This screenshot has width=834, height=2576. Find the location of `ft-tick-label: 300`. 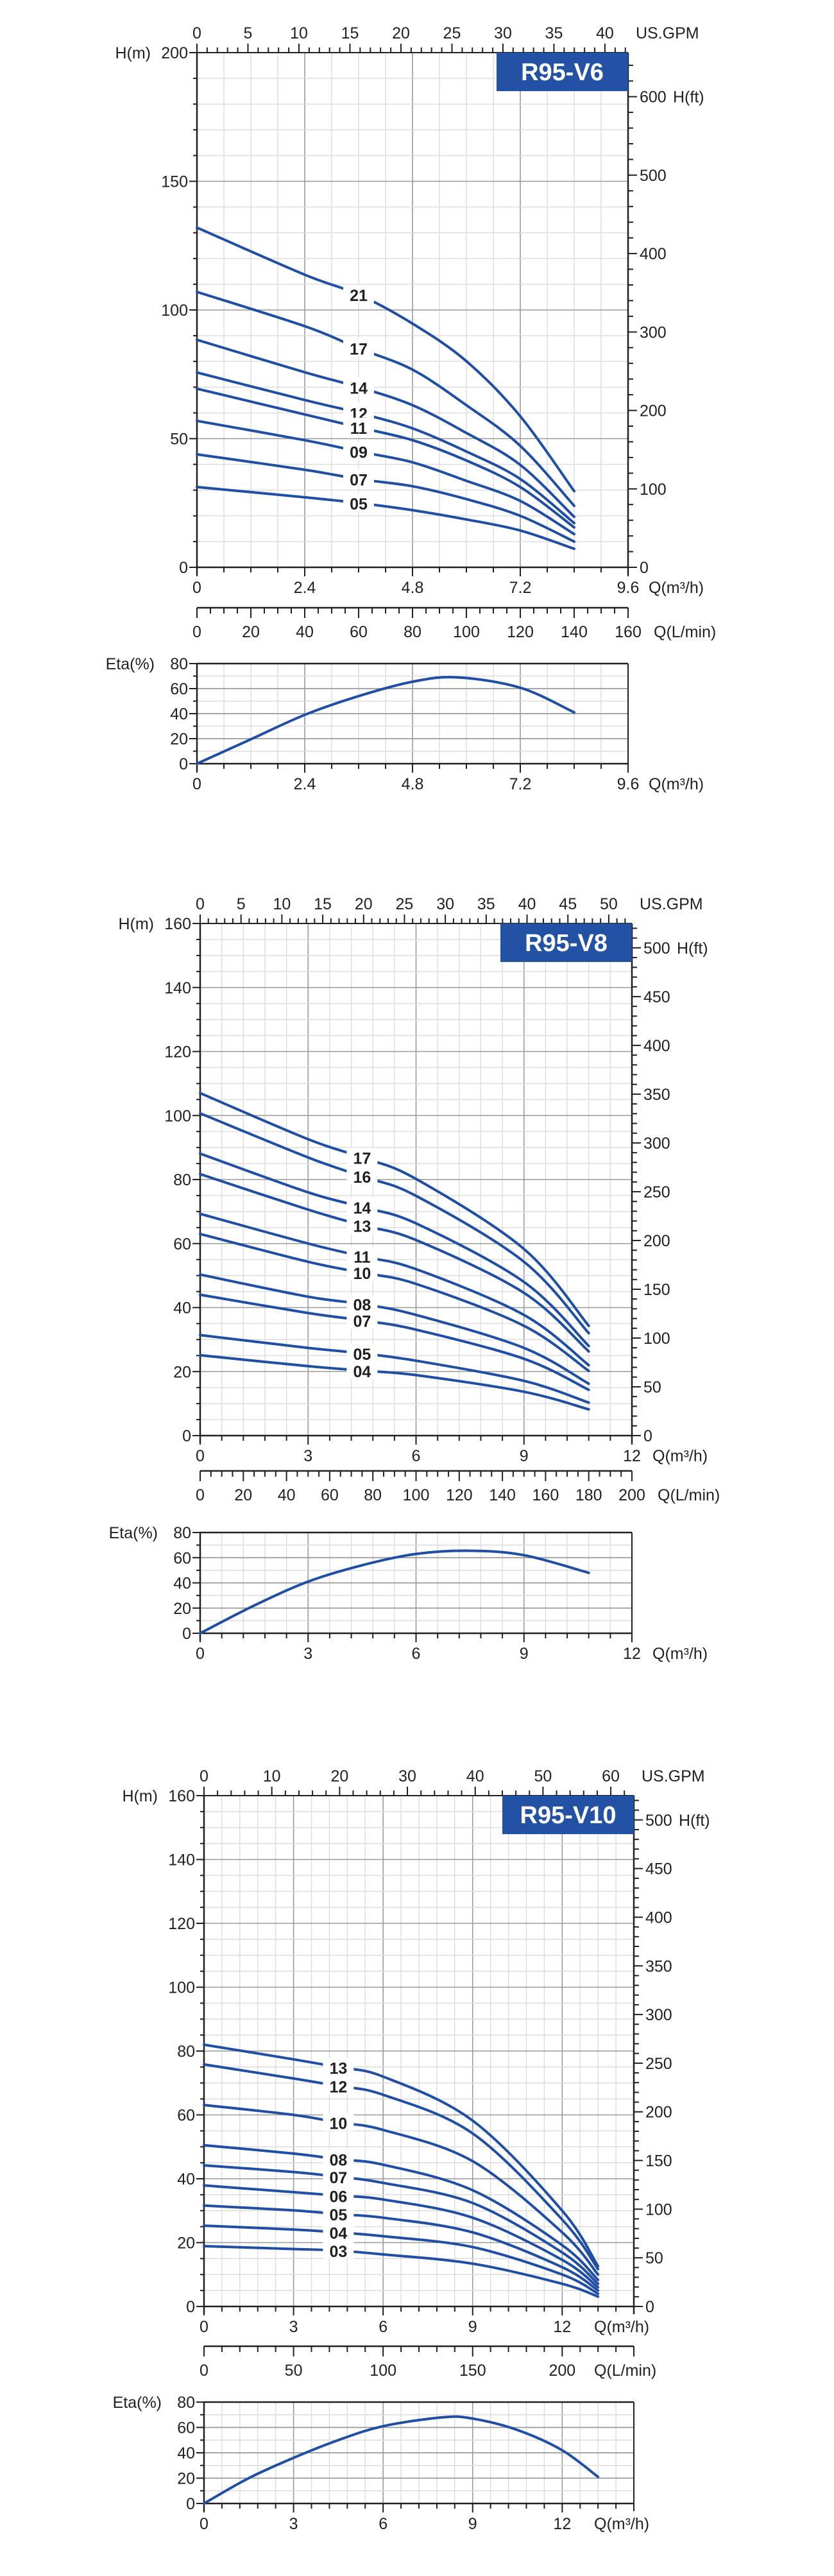

ft-tick-label: 300 is located at coordinates (656, 1144).